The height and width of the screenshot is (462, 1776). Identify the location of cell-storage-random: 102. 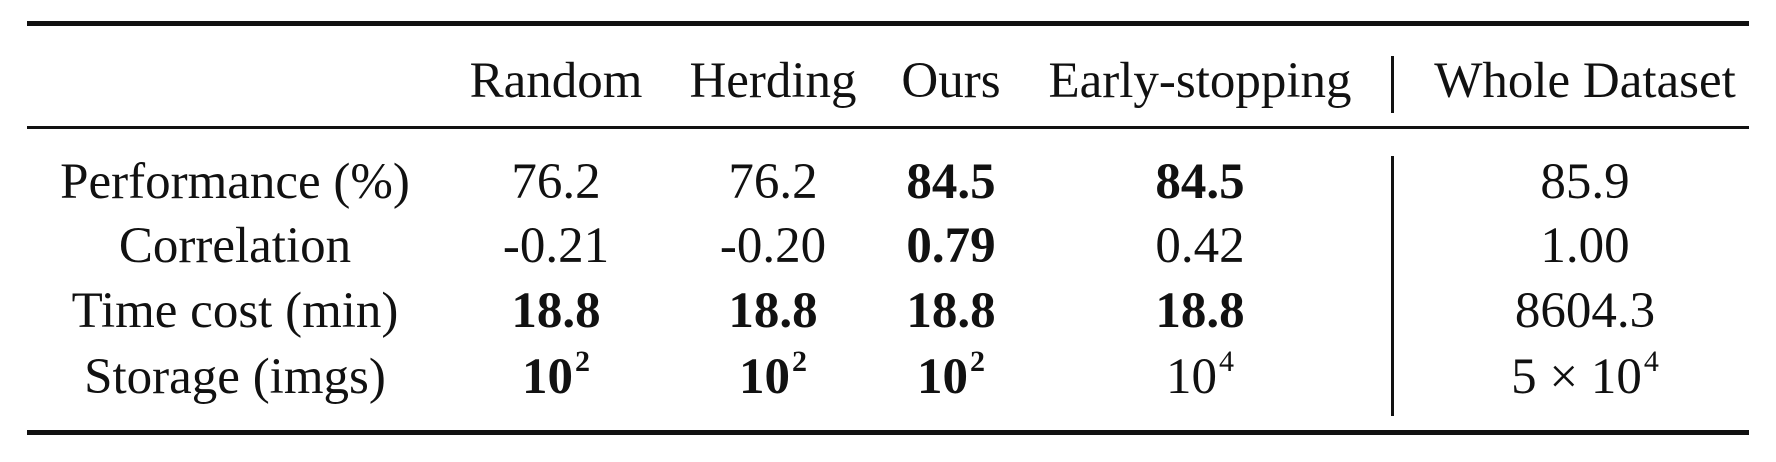
(556, 376).